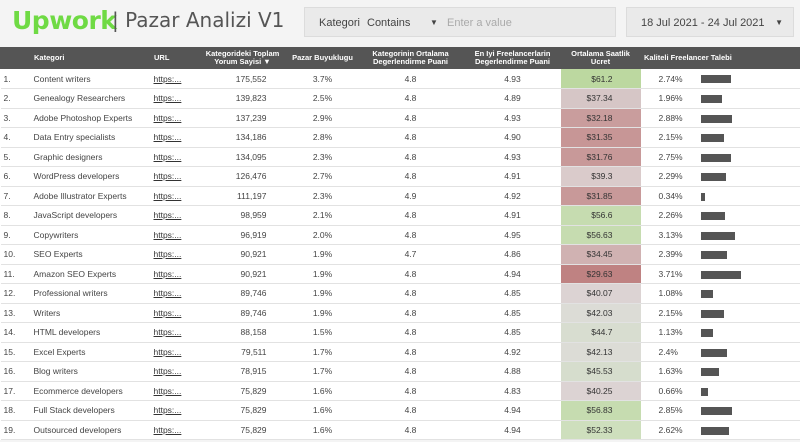 This screenshot has width=800, height=442. Describe the element at coordinates (720, 430) in the screenshot. I see `demand-cell: 2.62%` at that location.